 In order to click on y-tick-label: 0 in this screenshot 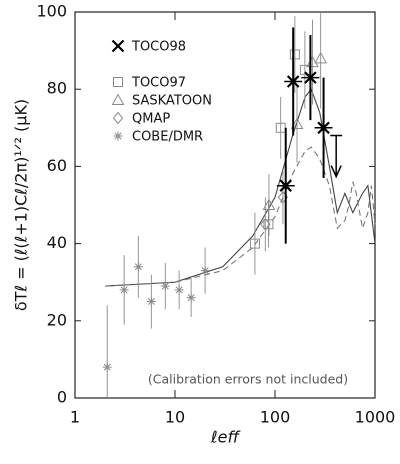, I will do `click(62, 397)`.